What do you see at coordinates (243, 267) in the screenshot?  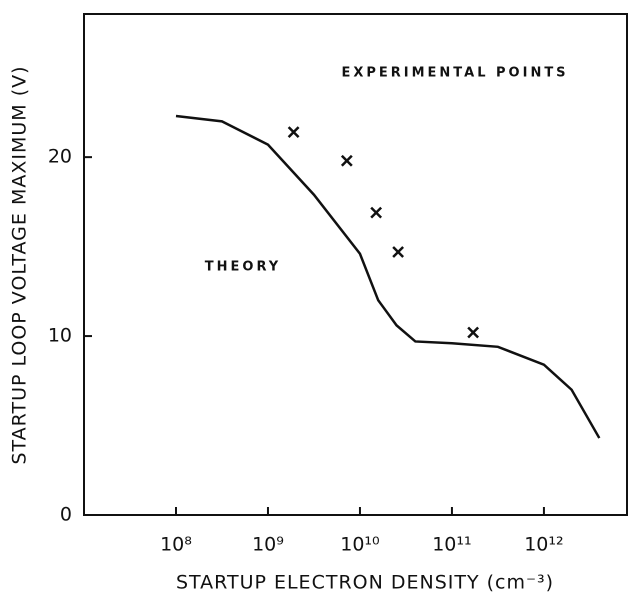 I see `annotation: THEORY` at bounding box center [243, 267].